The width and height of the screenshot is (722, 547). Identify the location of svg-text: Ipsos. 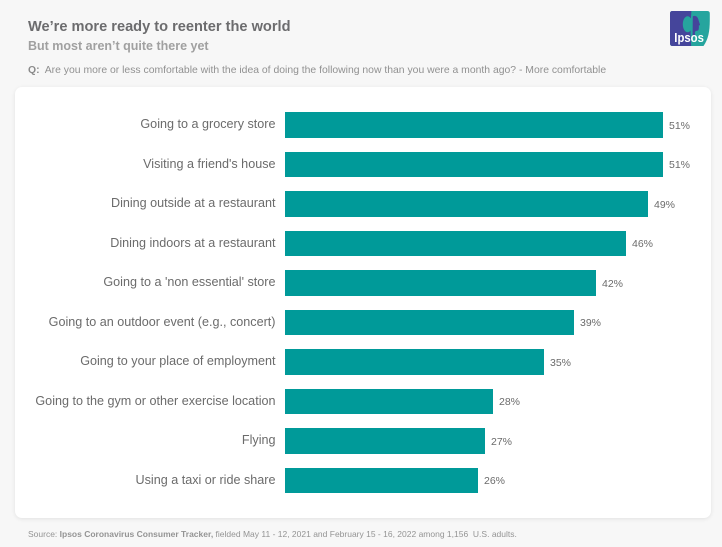
(689, 38).